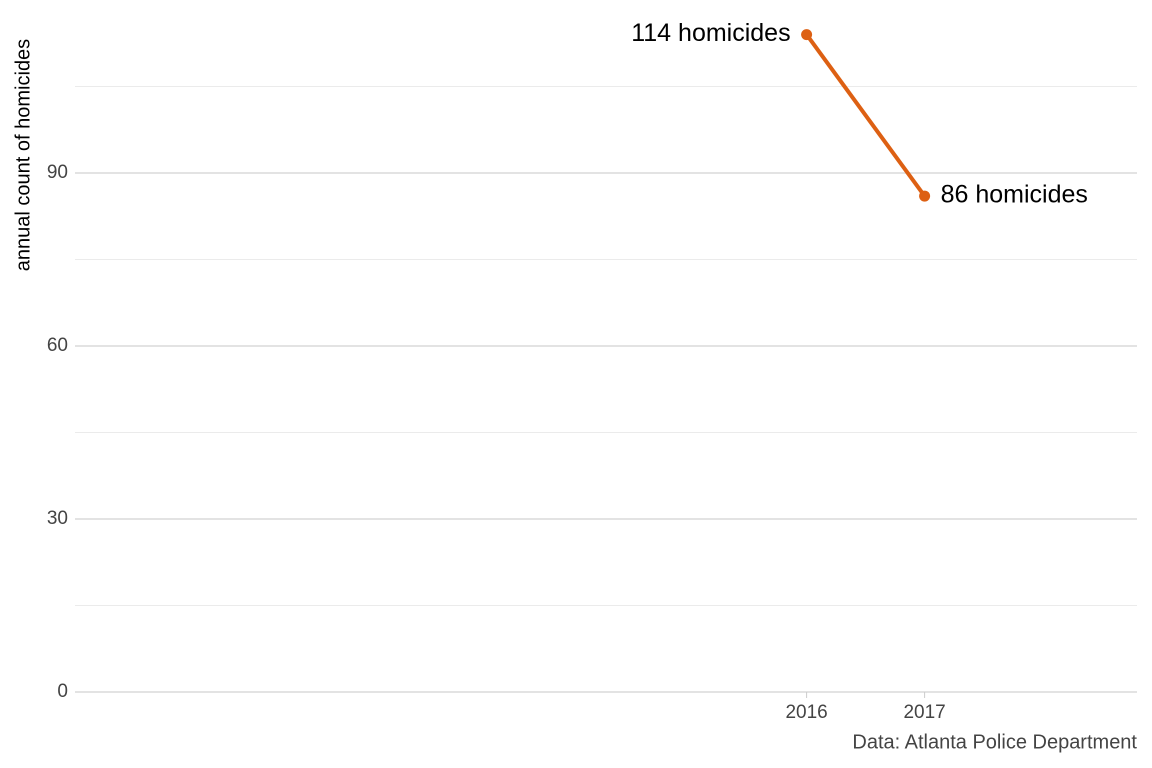 The width and height of the screenshot is (1152, 768). Describe the element at coordinates (57, 518) in the screenshot. I see `y-tick-label: 30` at that location.